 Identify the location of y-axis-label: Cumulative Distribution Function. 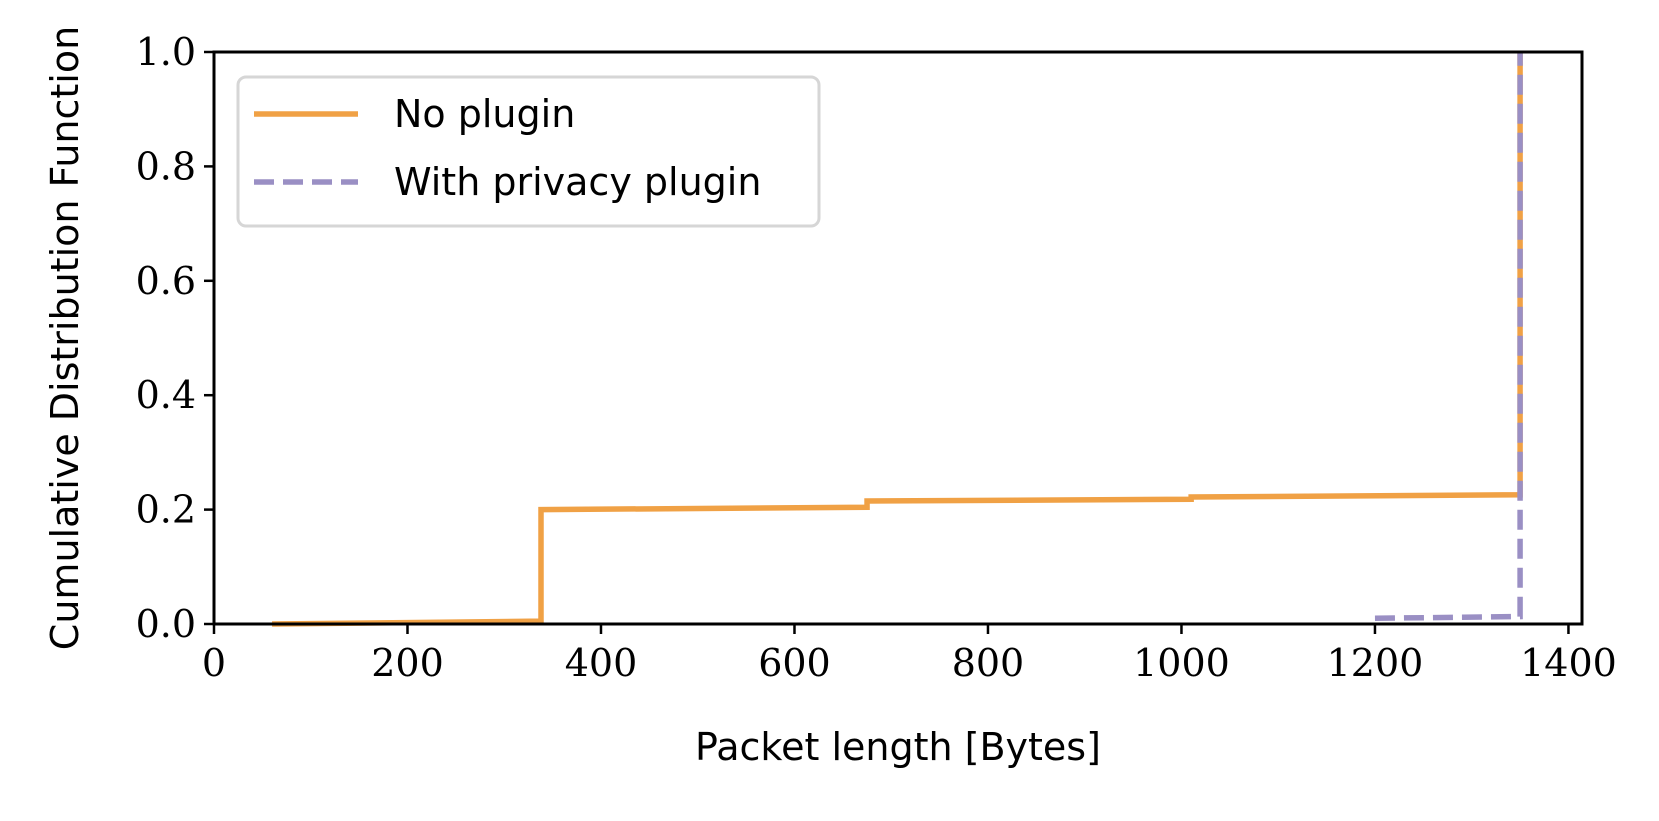
(65, 338).